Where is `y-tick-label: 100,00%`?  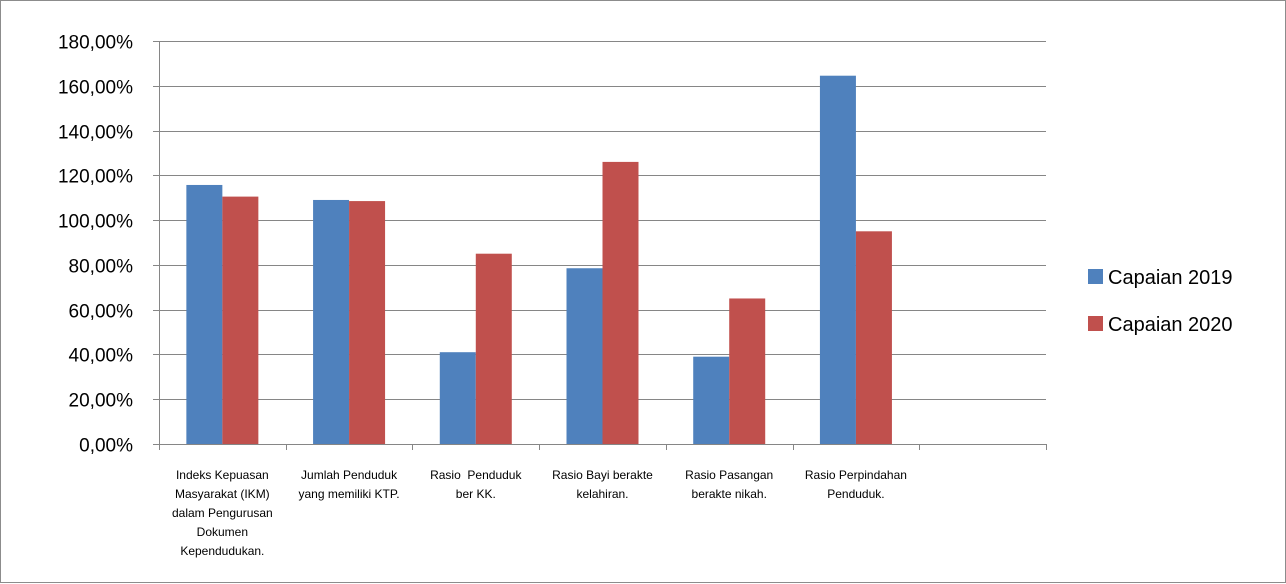 y-tick-label: 100,00% is located at coordinates (95, 222).